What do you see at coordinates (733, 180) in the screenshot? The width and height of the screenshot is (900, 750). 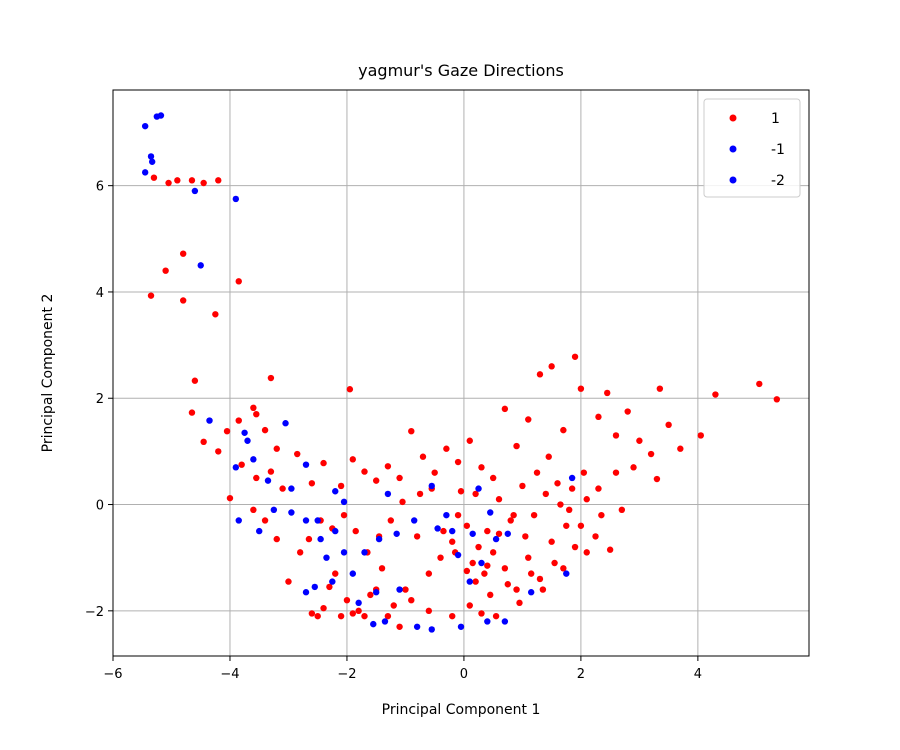 I see `legend-marker-minus2` at bounding box center [733, 180].